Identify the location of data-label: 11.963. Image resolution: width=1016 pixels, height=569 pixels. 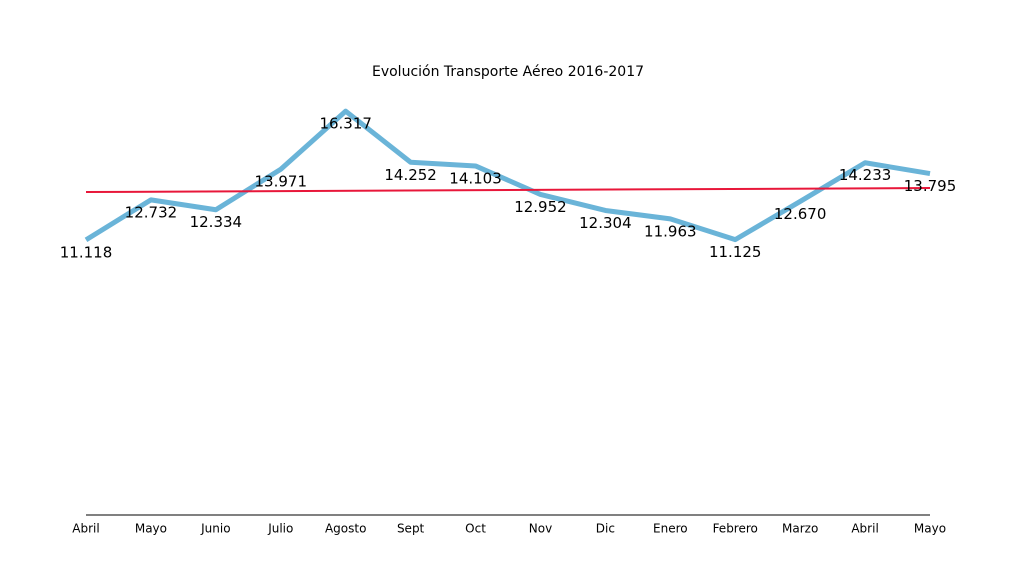
(670, 231).